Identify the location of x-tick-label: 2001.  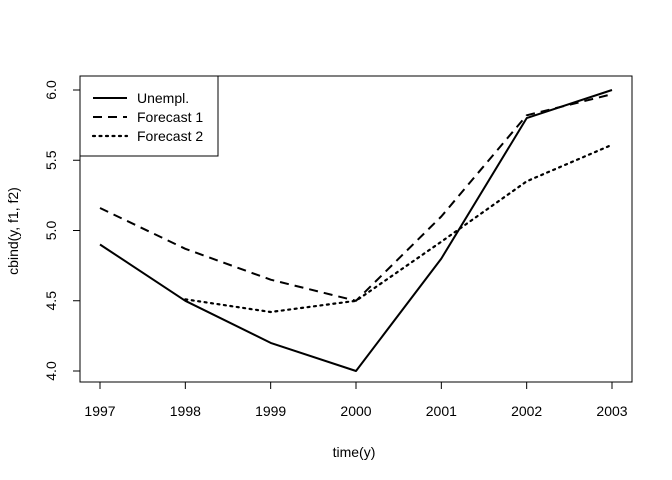
(441, 411).